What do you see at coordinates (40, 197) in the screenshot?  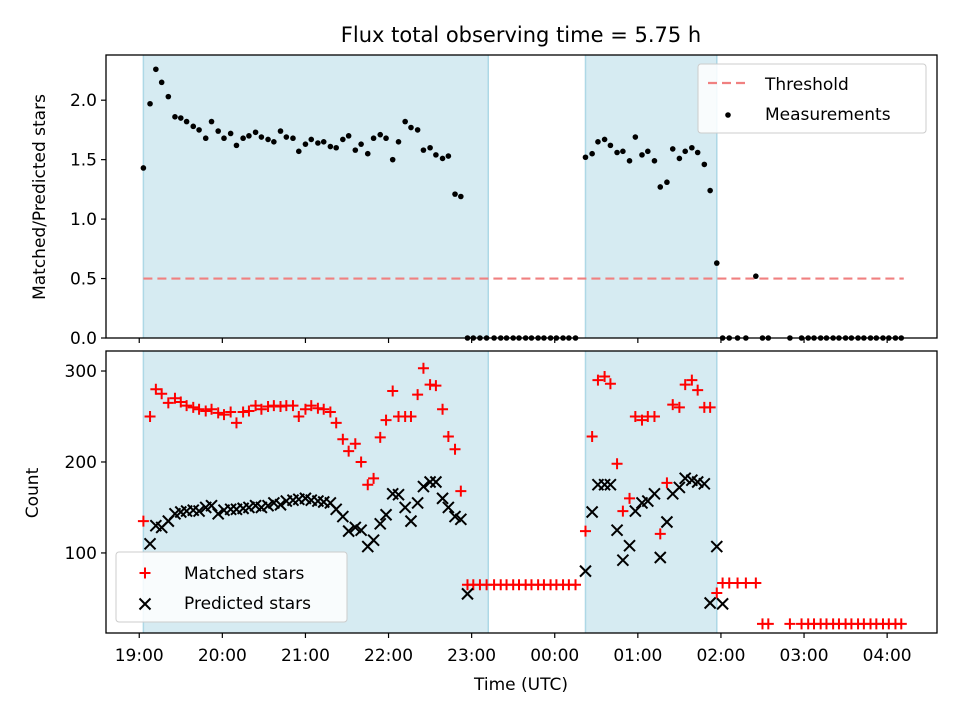 I see `top-y-axis-label: Matched/Predicted stars` at bounding box center [40, 197].